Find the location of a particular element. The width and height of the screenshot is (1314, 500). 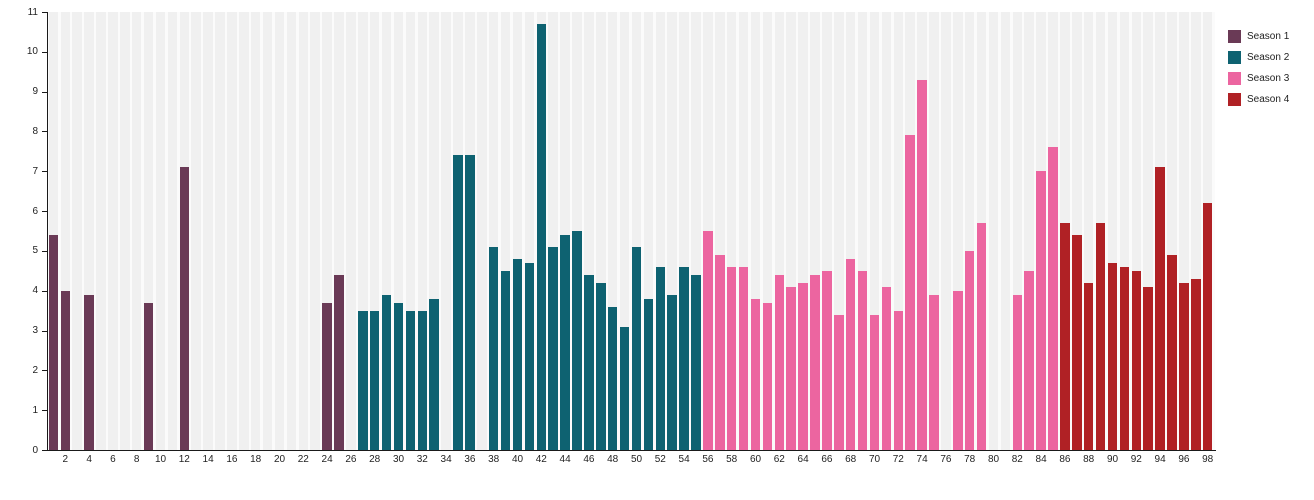

x-tick-label: 76 is located at coordinates (946, 459).